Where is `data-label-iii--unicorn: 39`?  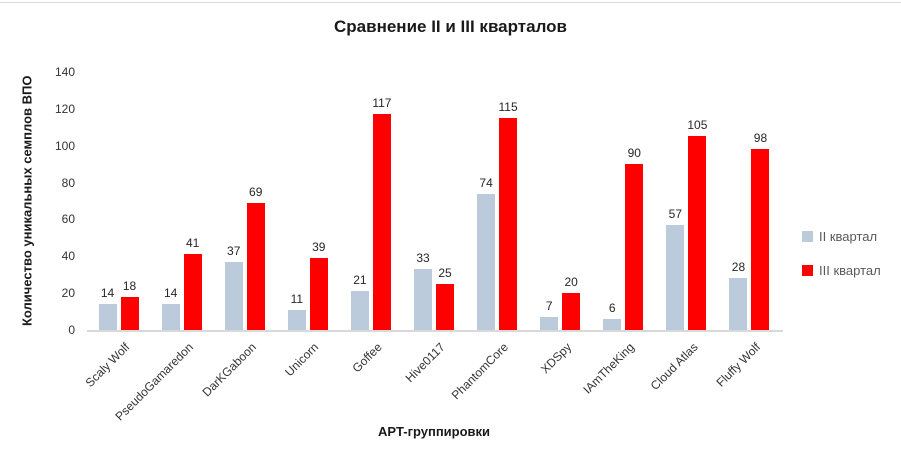 data-label-iii--unicorn: 39 is located at coordinates (319, 247).